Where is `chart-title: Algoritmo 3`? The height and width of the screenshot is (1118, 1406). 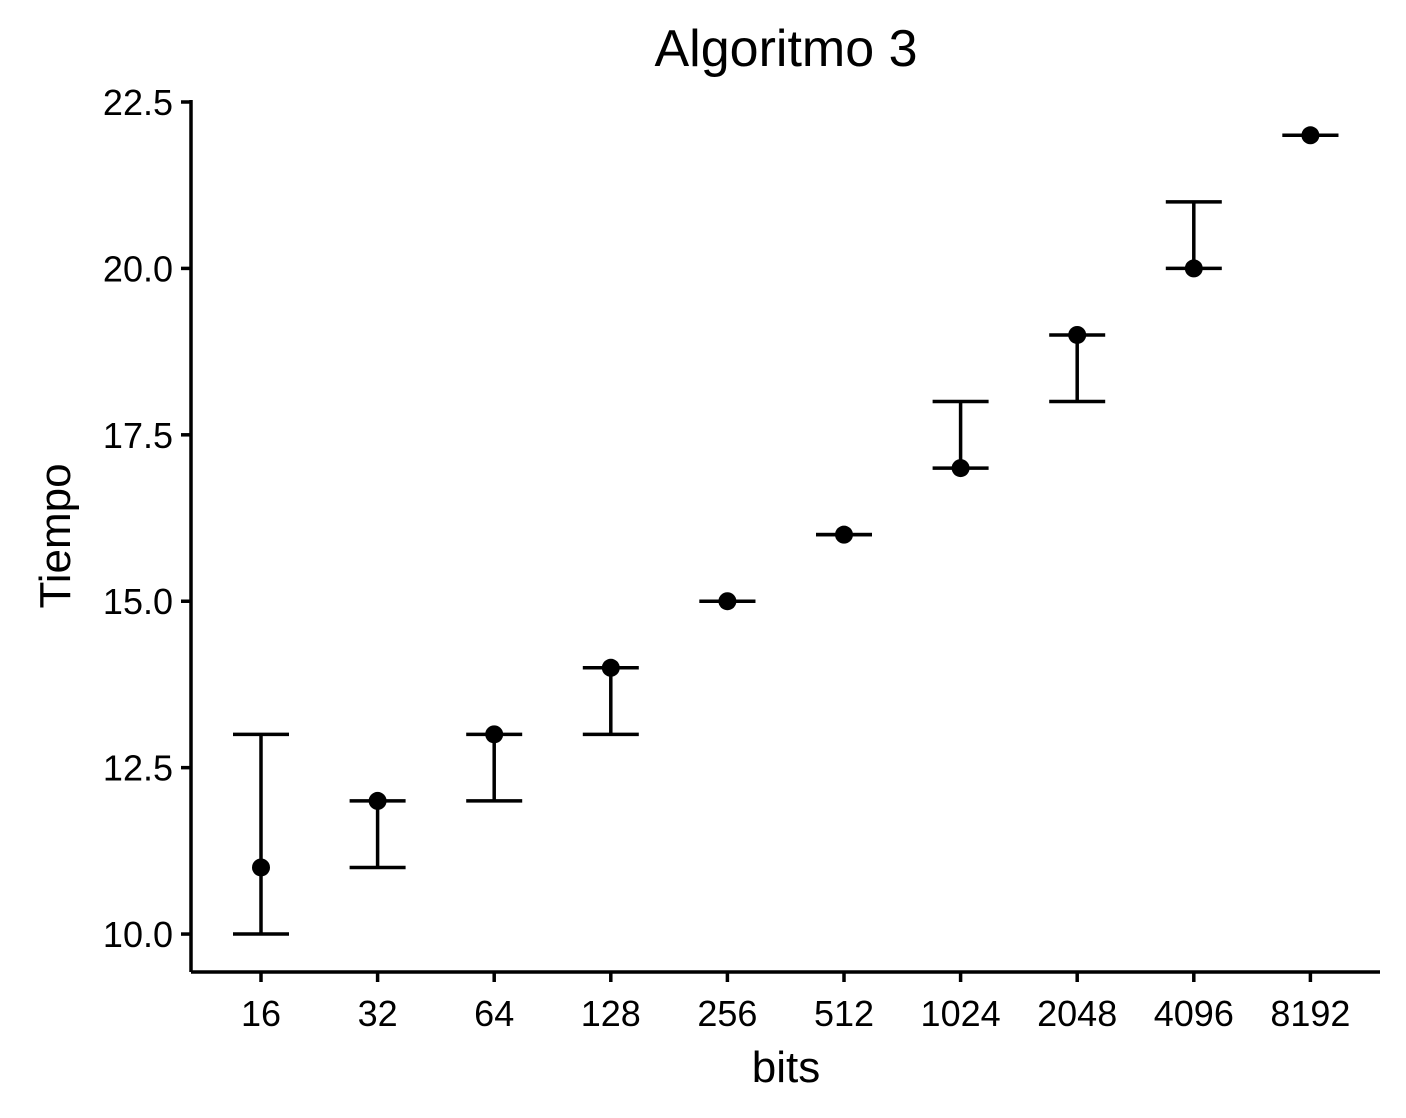 chart-title: Algoritmo 3 is located at coordinates (786, 49).